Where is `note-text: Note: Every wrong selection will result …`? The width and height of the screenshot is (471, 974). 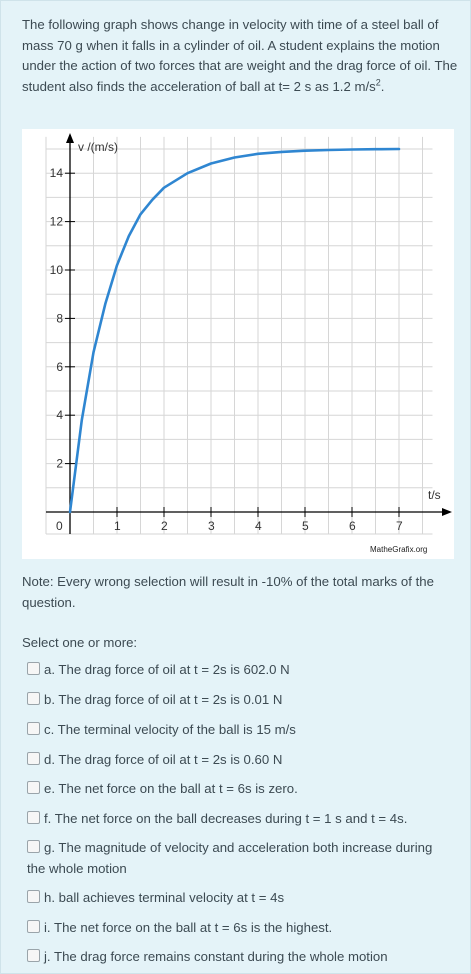 note-text: Note: Every wrong selection will result … is located at coordinates (228, 592).